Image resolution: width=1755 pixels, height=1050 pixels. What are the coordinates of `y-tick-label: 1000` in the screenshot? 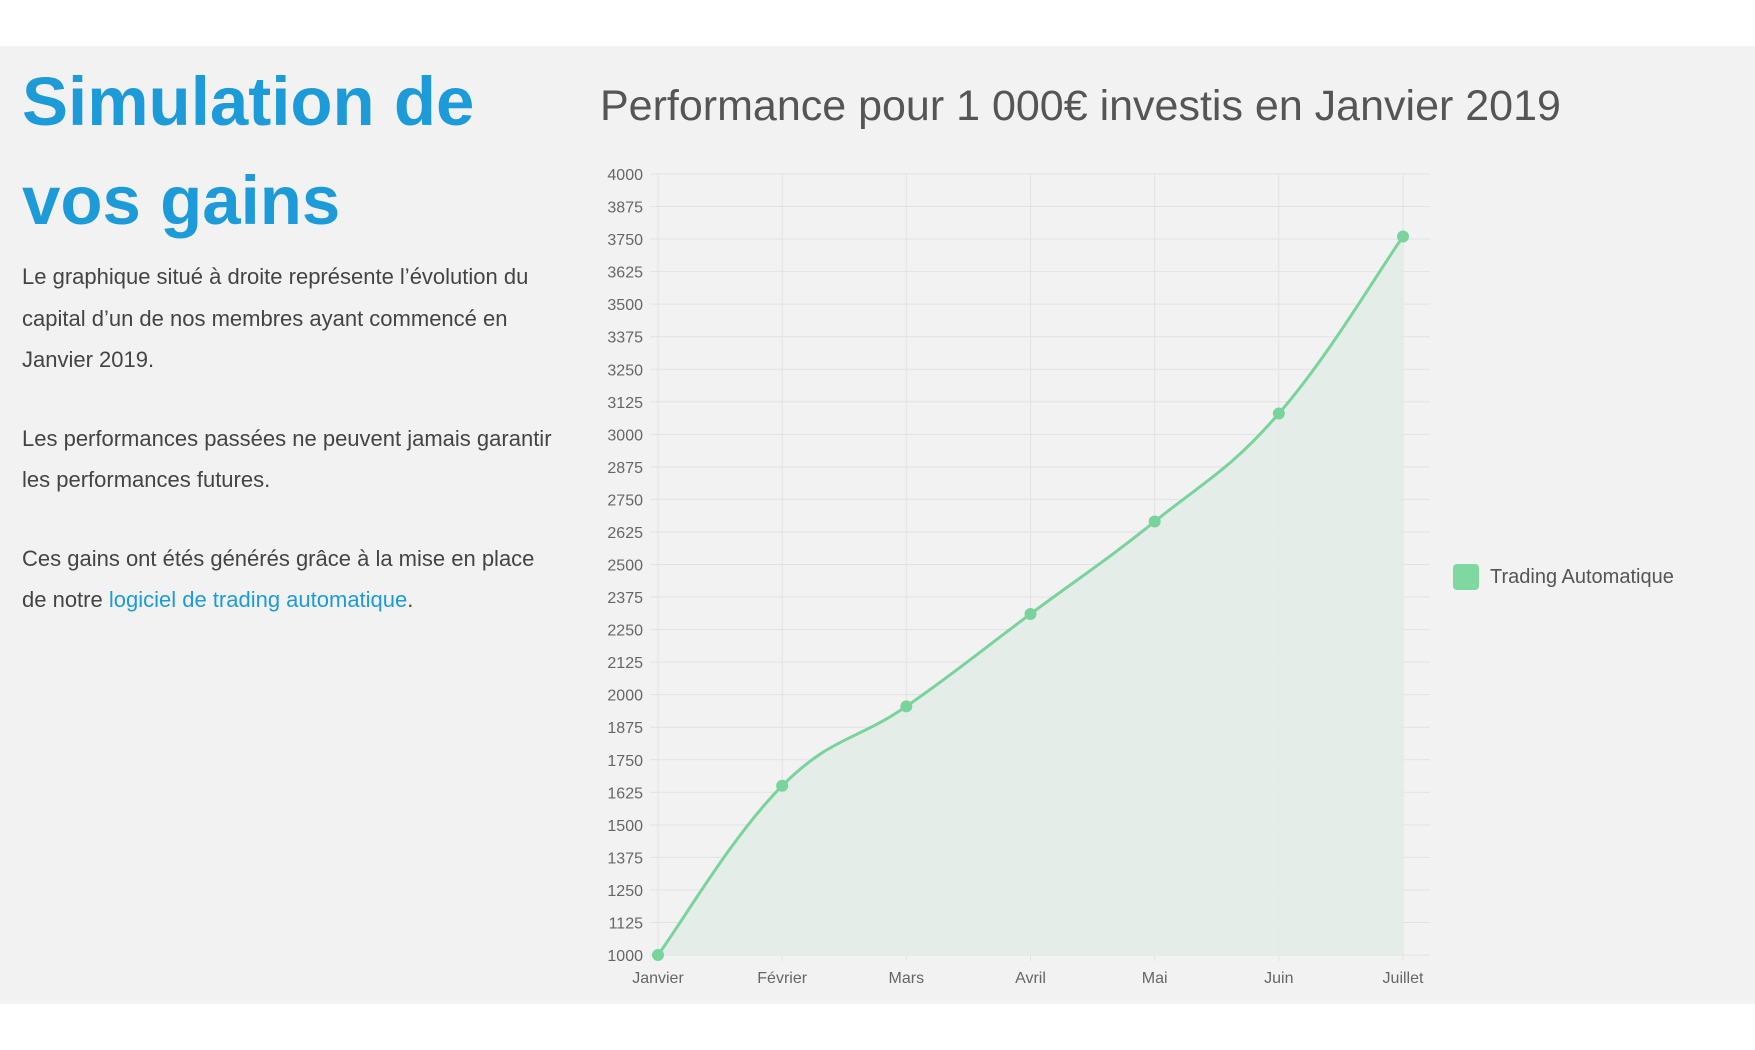 It's located at (625, 956).